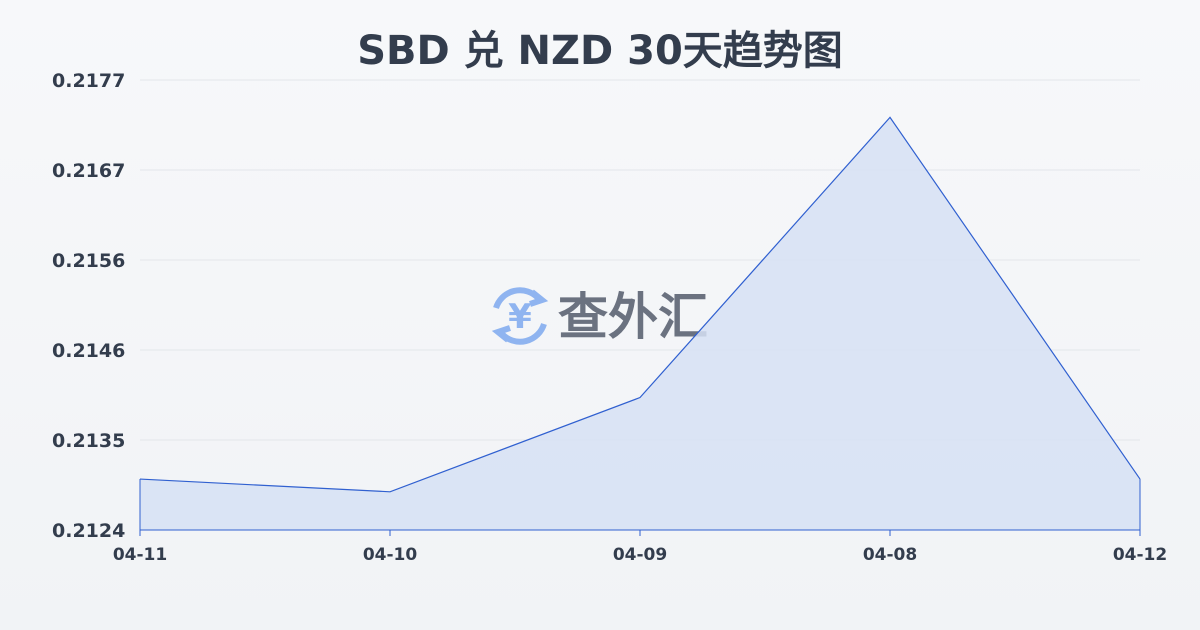  I want to click on x-tick-label: 04-11, so click(140, 555).